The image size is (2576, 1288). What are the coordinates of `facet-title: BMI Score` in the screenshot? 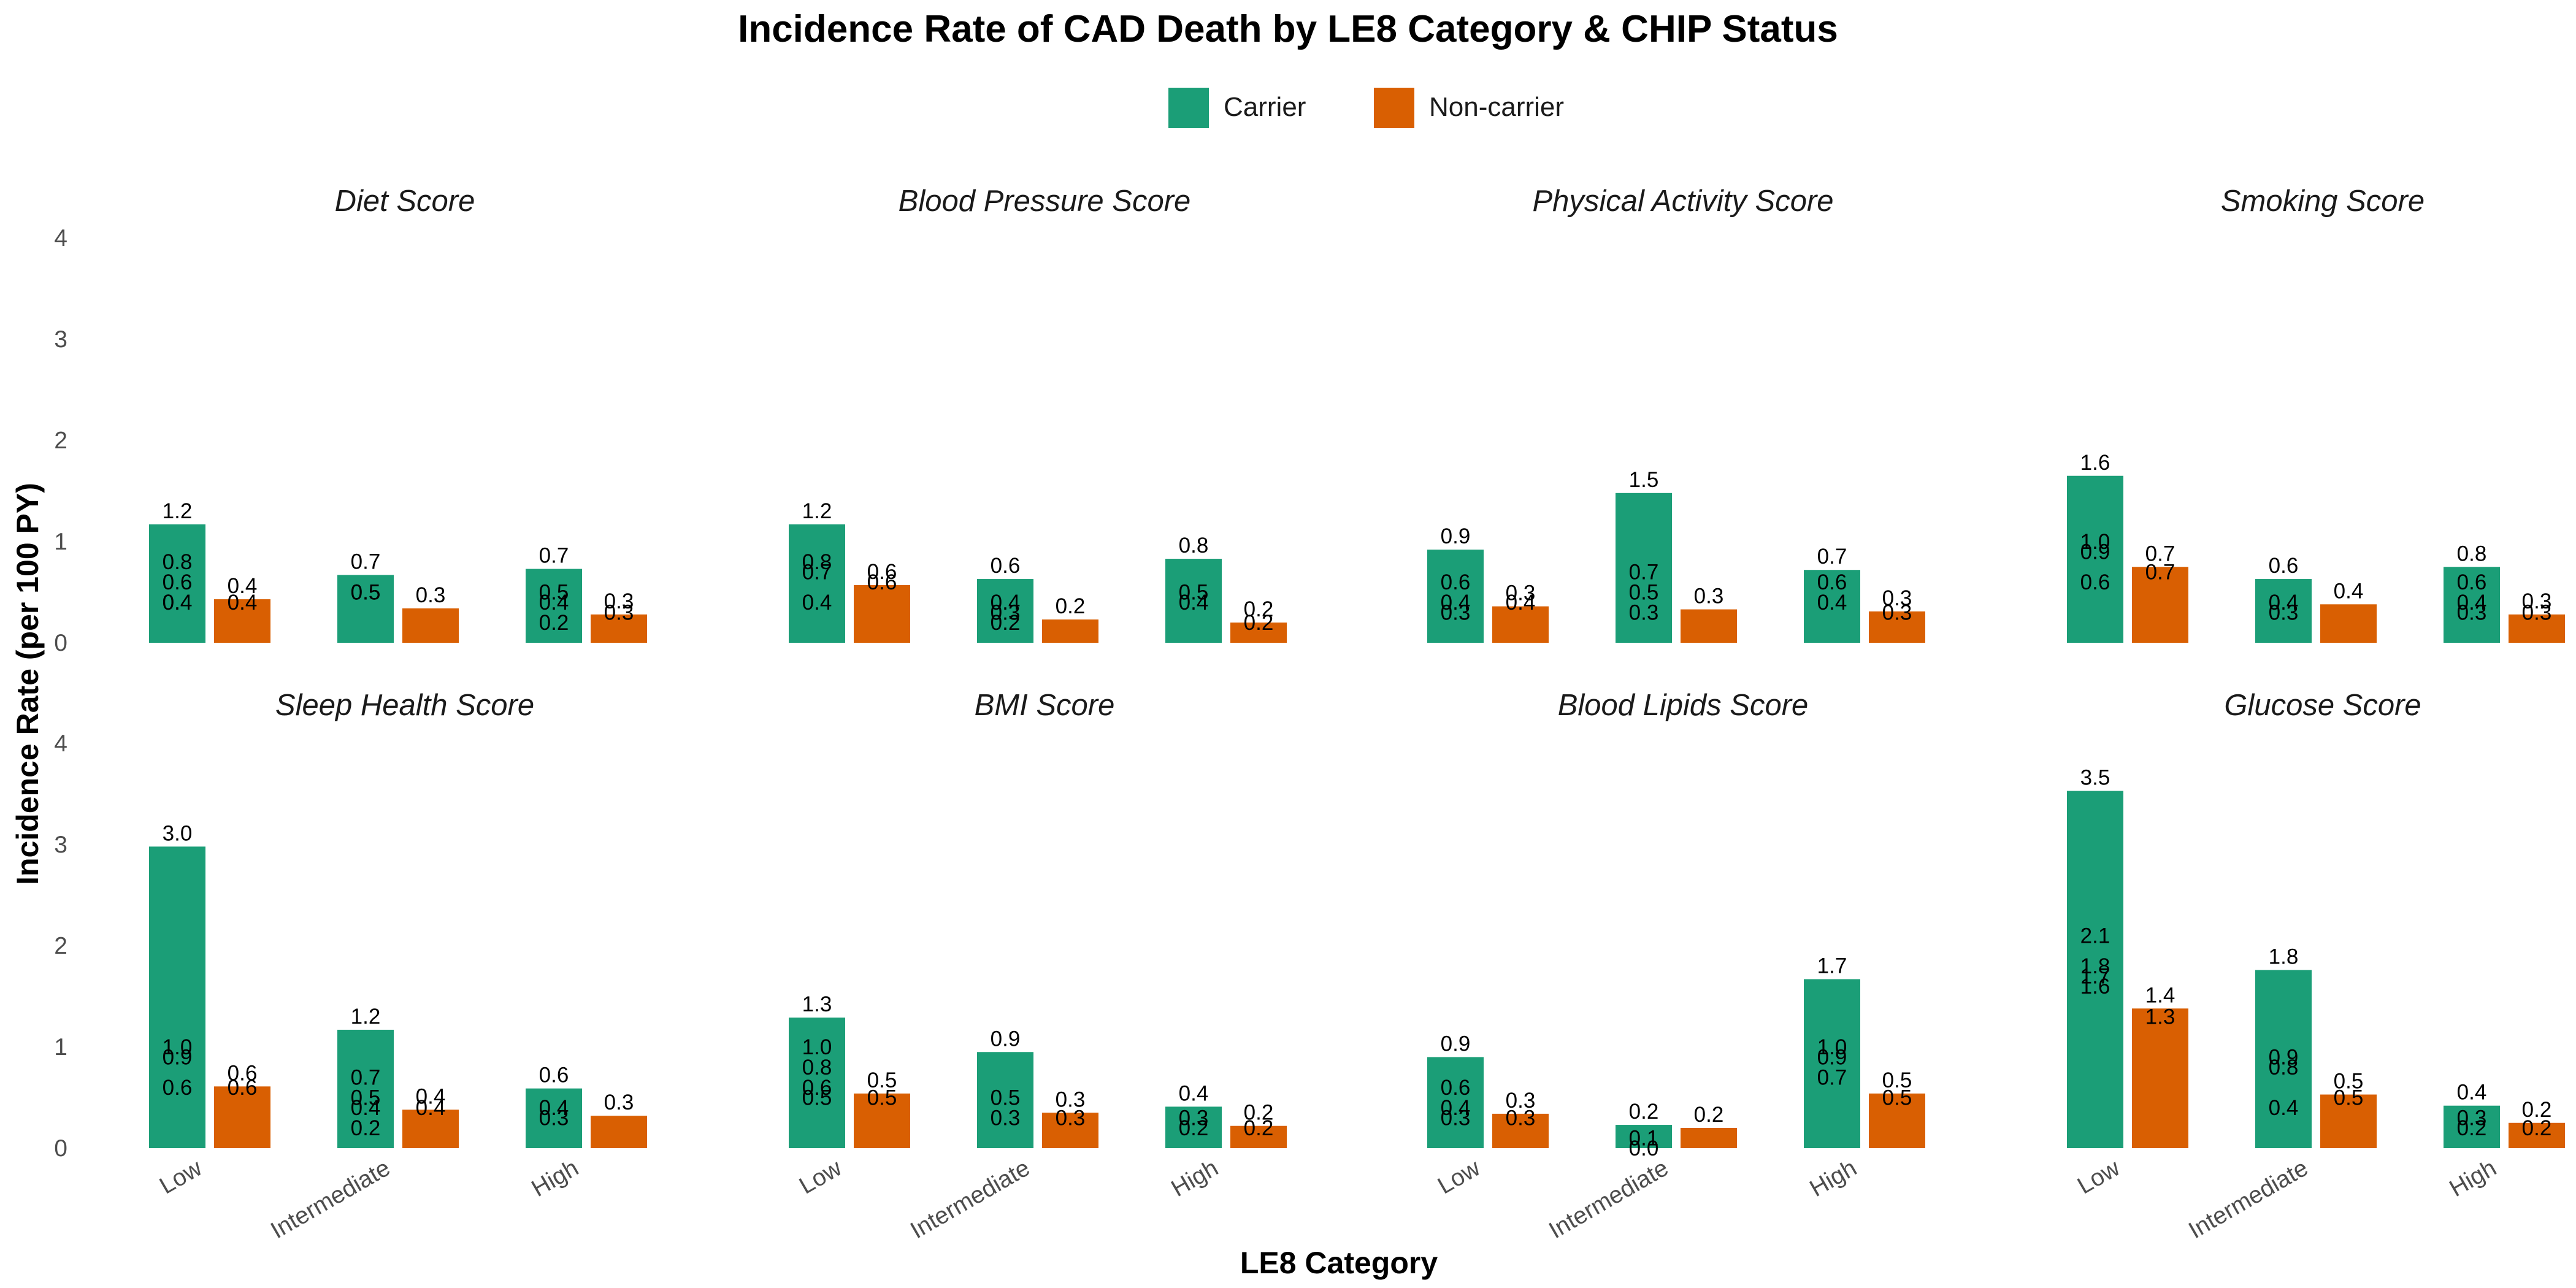 It's located at (1045, 705).